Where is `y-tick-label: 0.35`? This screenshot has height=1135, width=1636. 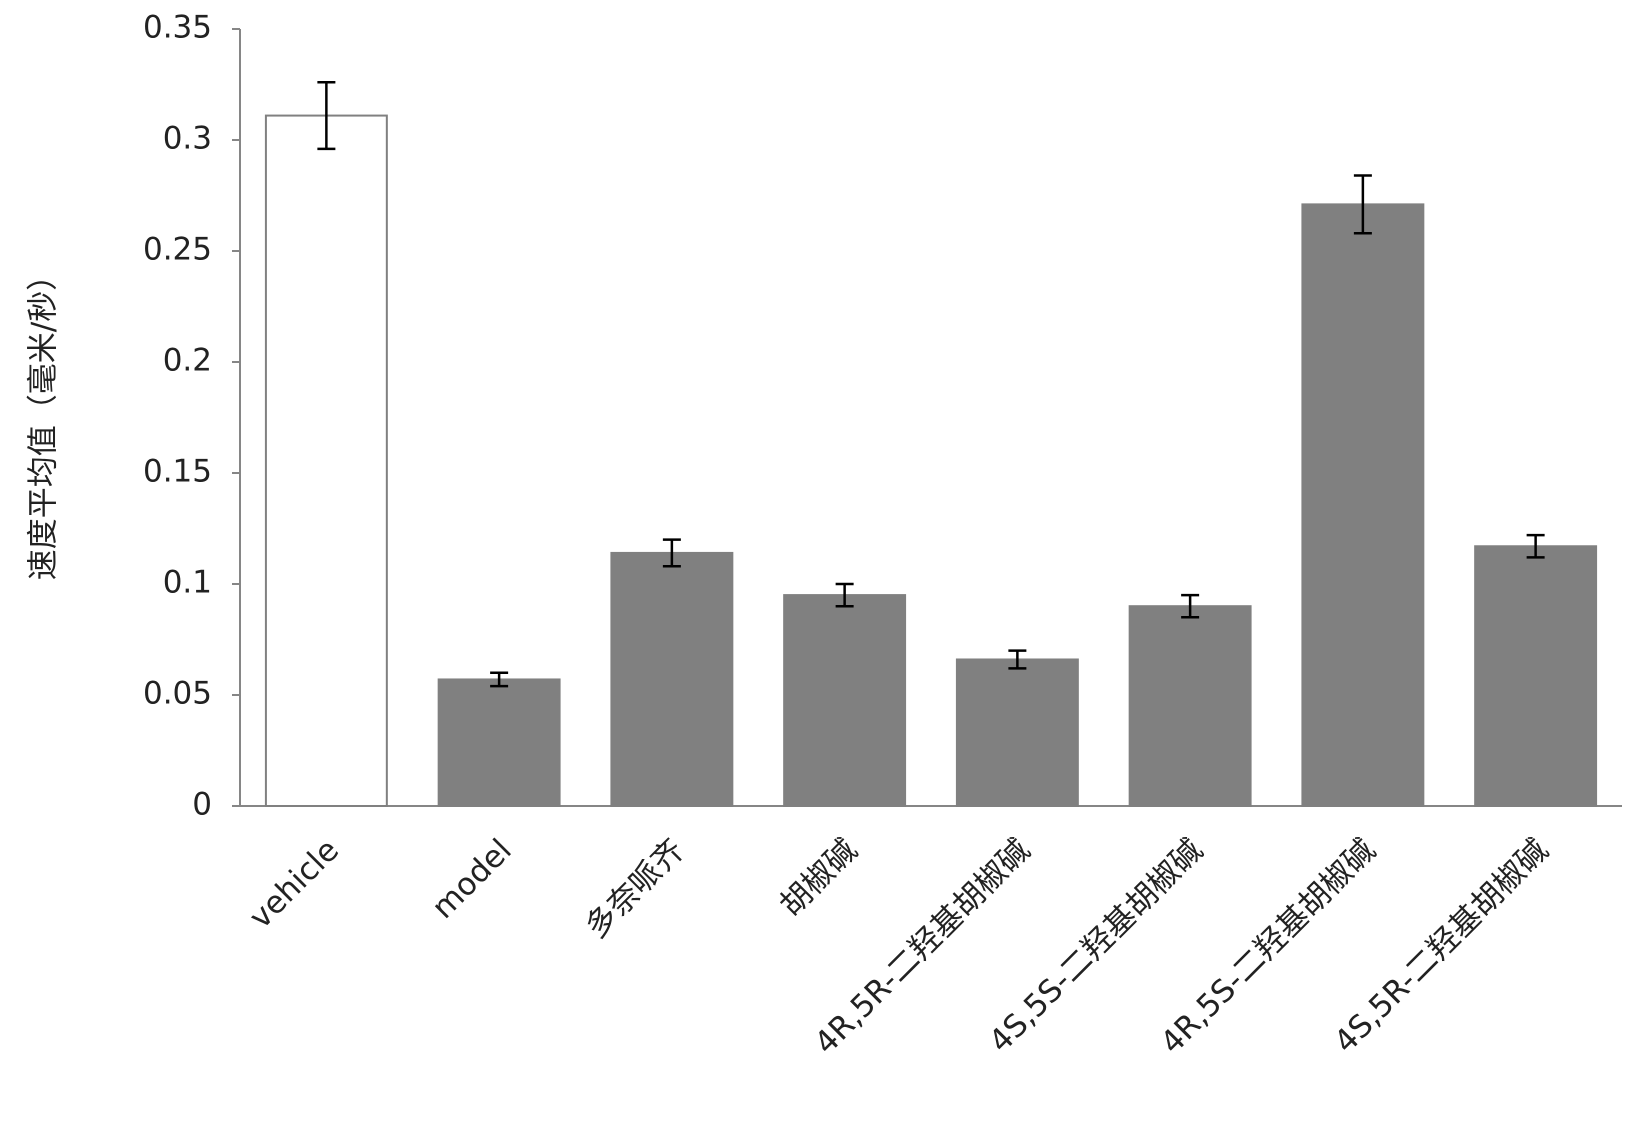 y-tick-label: 0.35 is located at coordinates (177, 28).